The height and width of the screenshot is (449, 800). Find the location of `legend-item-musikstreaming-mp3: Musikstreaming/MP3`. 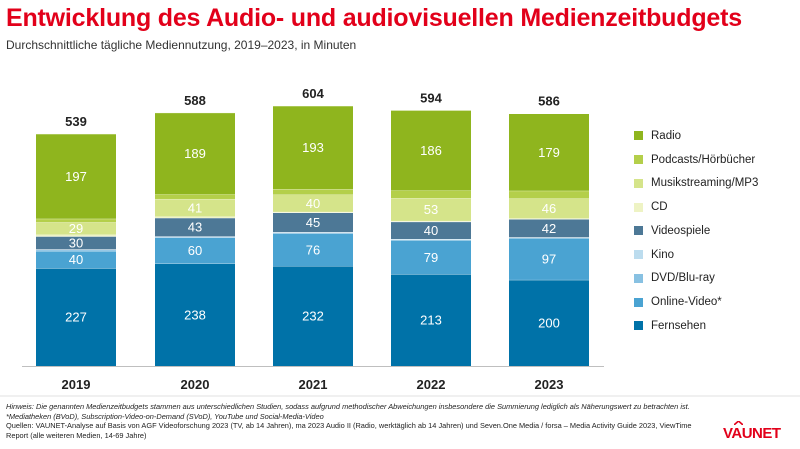

legend-item-musikstreaming-mp3: Musikstreaming/MP3 is located at coordinates (714, 184).